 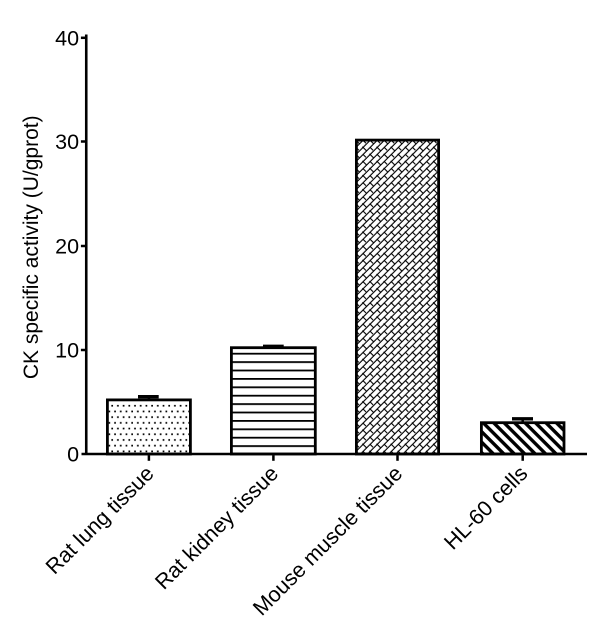 I want to click on svg-text: Rat lung tissue, so click(x=100, y=520).